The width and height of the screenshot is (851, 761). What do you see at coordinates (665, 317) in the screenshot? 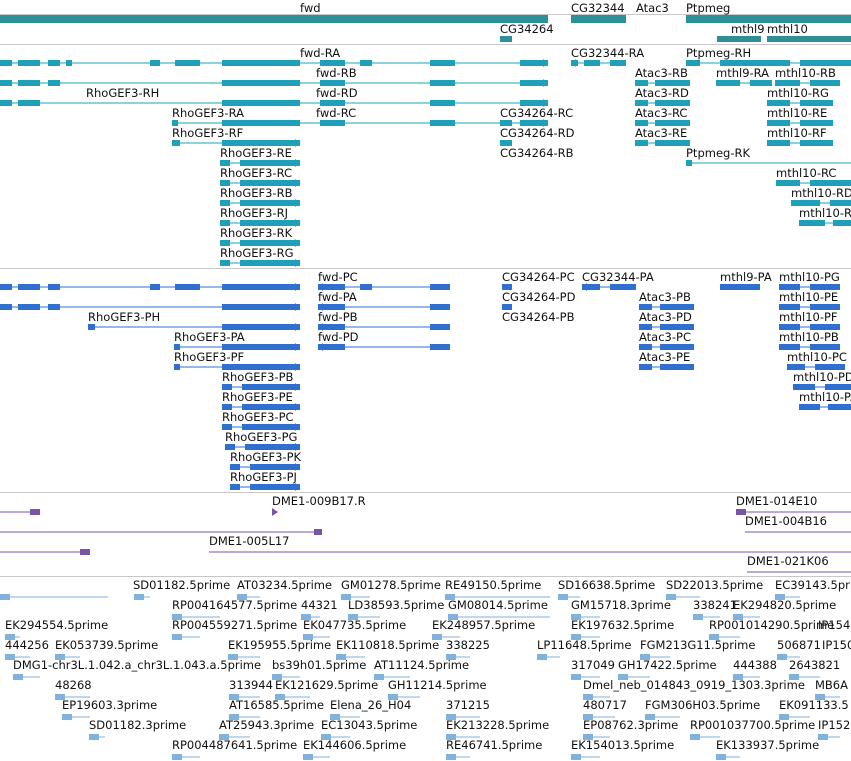
I see `transcript-label: Atac3-PD` at bounding box center [665, 317].